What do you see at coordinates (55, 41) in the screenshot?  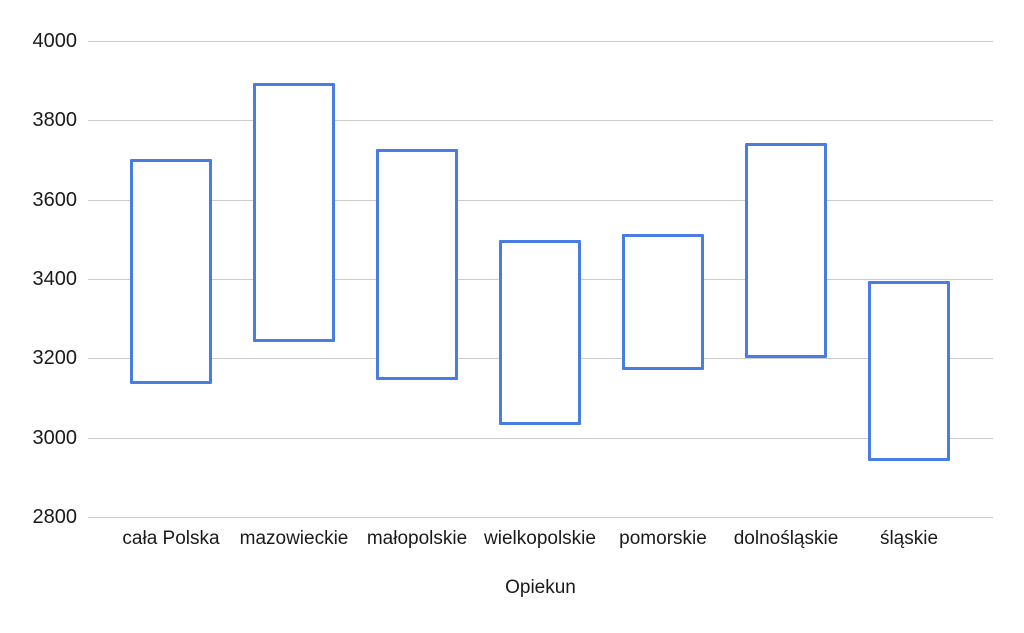 I see `y-axis-tick-label: 4000` at bounding box center [55, 41].